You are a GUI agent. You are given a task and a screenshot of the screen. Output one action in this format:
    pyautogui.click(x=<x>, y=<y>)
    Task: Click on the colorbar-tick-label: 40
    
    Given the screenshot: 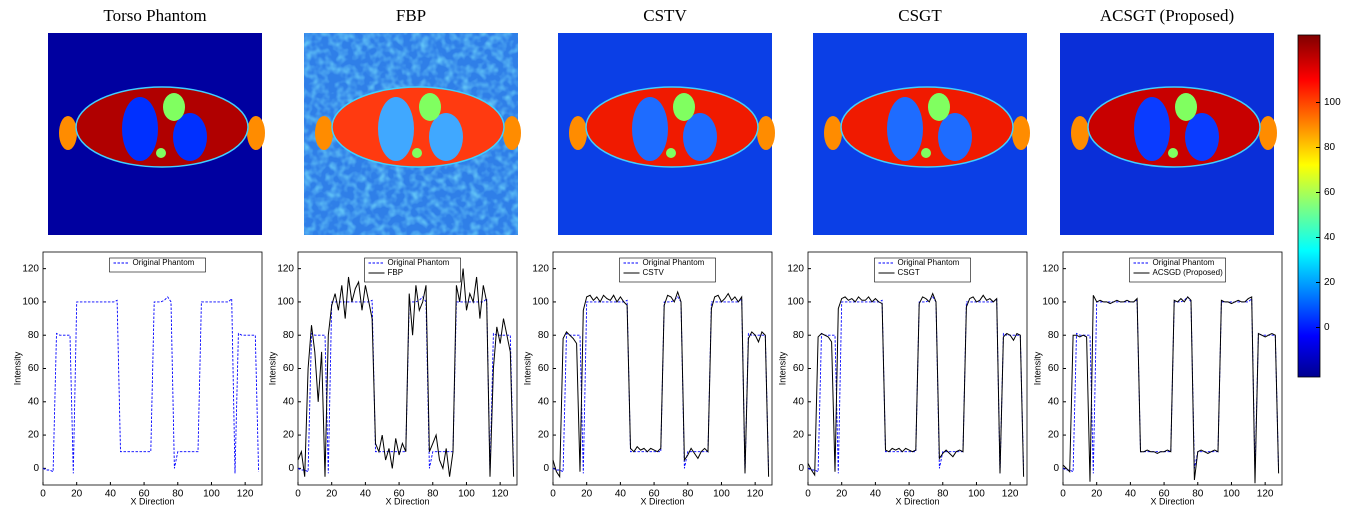 What is the action you would take?
    pyautogui.click(x=1330, y=237)
    